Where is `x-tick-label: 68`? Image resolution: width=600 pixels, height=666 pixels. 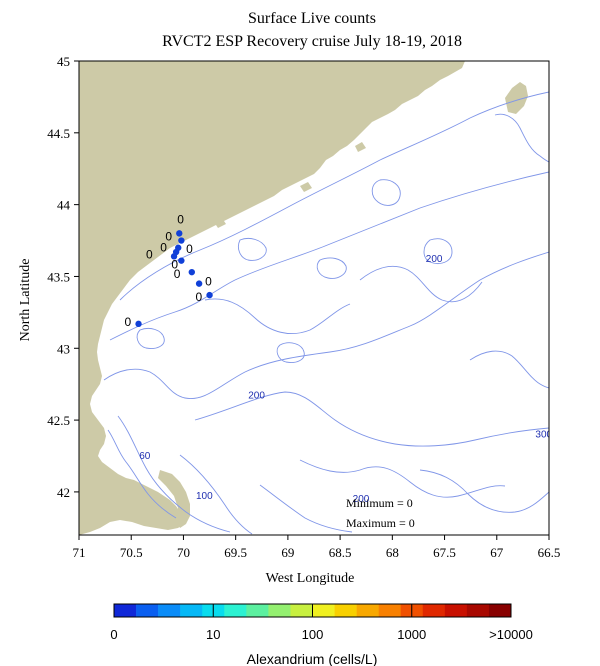
x-tick-label: 68 is located at coordinates (392, 552).